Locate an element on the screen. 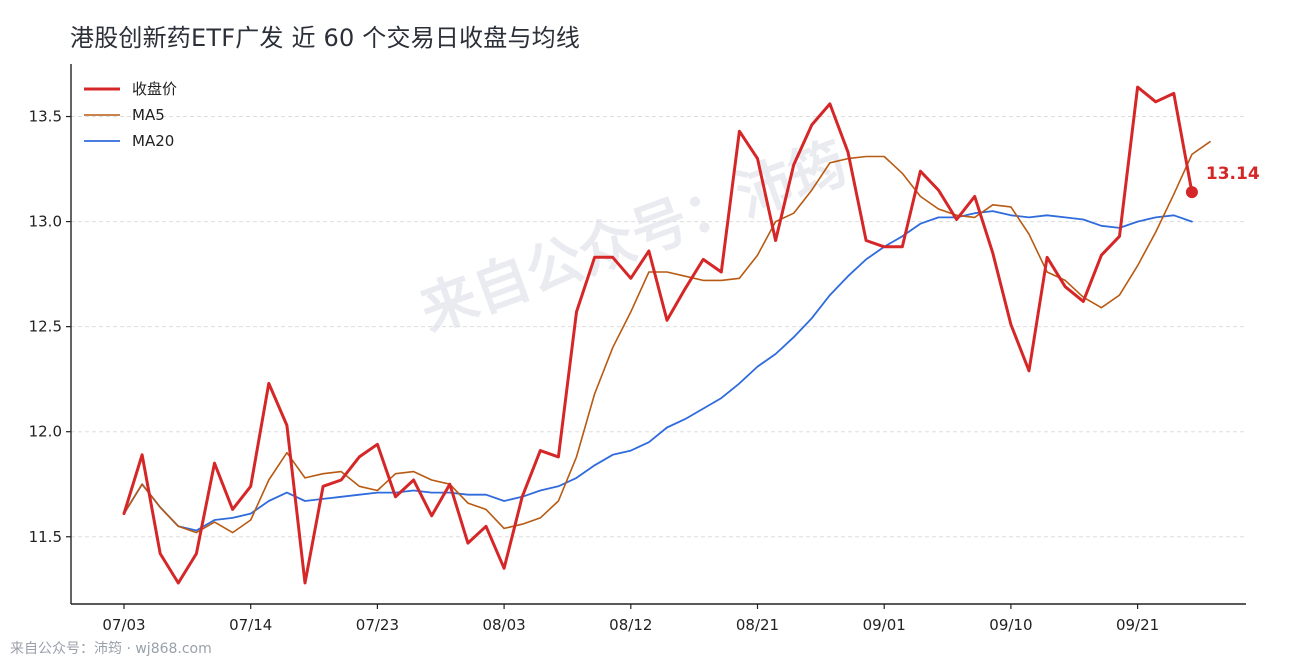  y-tick-label: 11.5 is located at coordinates (45, 537).